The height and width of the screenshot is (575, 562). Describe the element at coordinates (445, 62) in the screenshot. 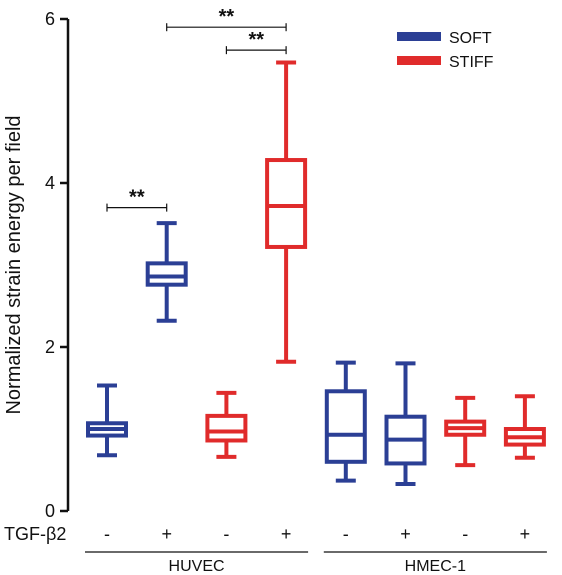

I see `legend-entry-stiff: STIFF` at that location.